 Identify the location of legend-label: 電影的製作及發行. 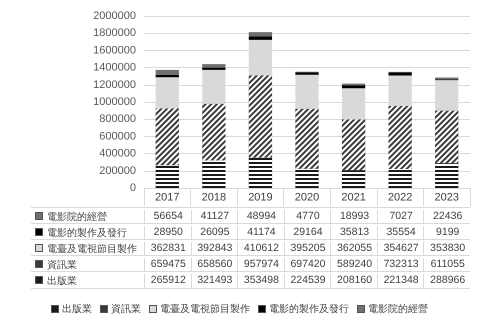
(87, 233).